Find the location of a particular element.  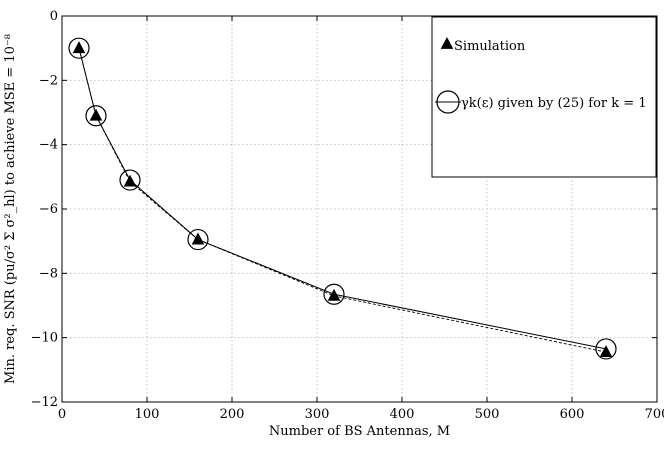

legend-box is located at coordinates (544, 97).